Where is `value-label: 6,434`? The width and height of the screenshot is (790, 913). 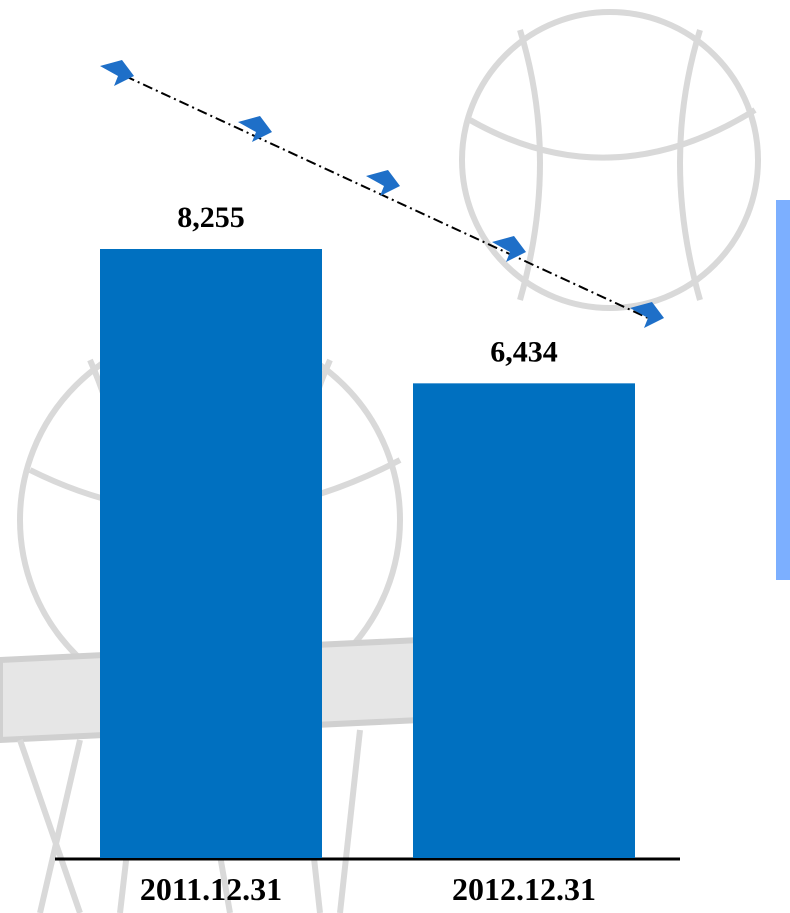 value-label: 6,434 is located at coordinates (524, 351).